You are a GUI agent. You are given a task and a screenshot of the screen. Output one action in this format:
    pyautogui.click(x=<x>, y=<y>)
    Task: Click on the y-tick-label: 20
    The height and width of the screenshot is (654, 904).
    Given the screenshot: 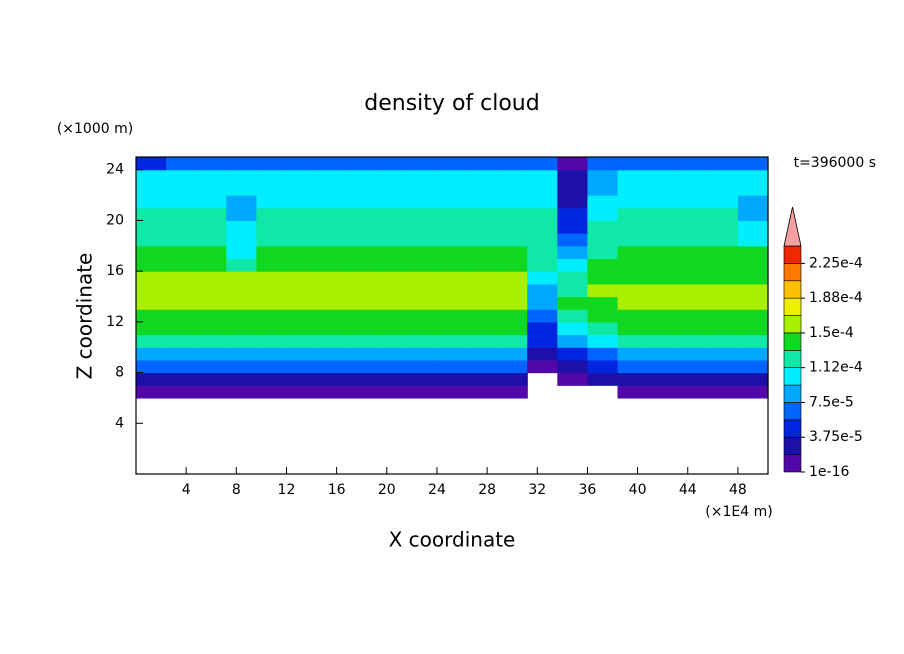 What is the action you would take?
    pyautogui.click(x=115, y=220)
    